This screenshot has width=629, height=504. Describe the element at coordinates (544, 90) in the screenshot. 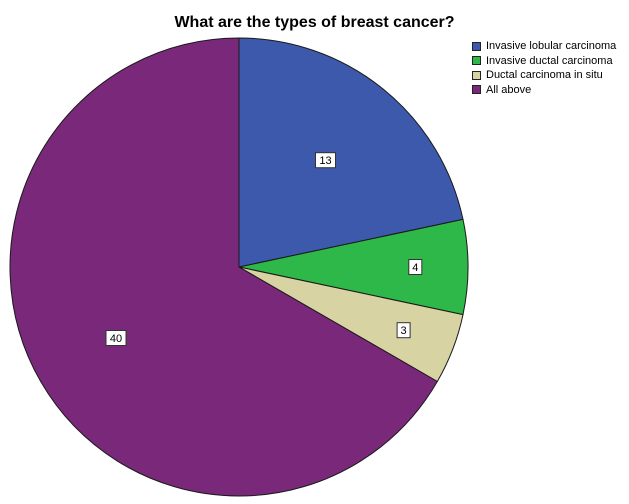

I see `legend-item-all-above: All above` at that location.